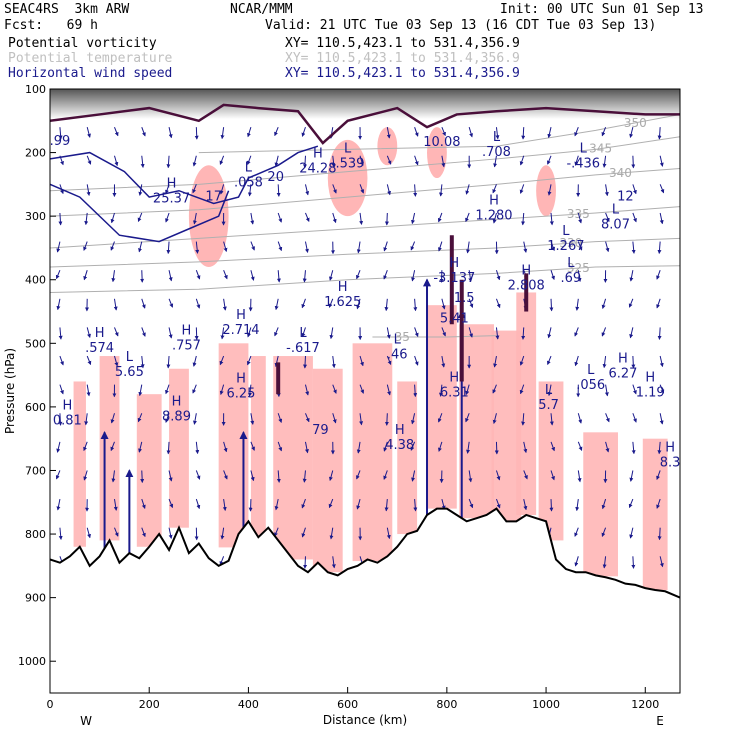 This screenshot has height=740, width=740. What do you see at coordinates (571, 278) in the screenshot?
I see `pv-extremum-value: .69` at bounding box center [571, 278].